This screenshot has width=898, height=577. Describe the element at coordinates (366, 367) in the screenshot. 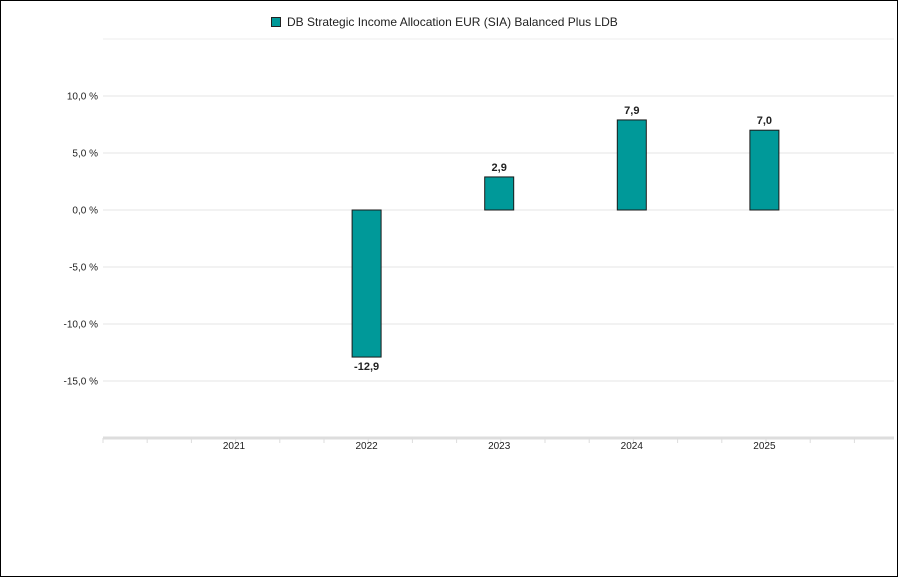

I see `data-label-2022: -12,9` at that location.